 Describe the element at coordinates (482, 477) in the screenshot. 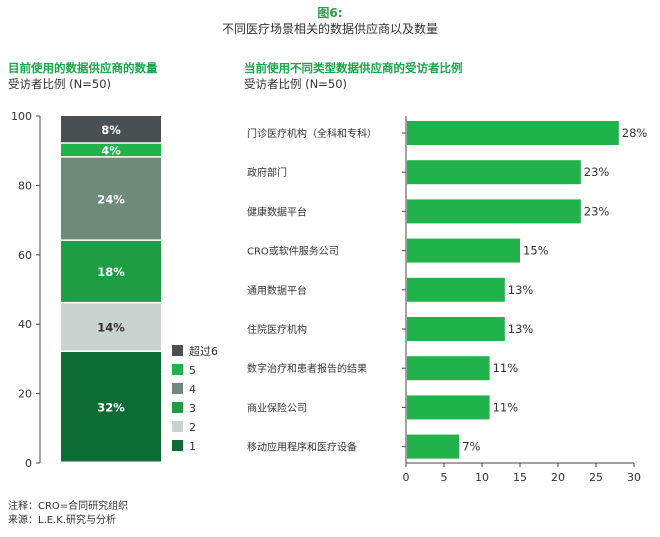

I see `x-tick-label: 10` at that location.